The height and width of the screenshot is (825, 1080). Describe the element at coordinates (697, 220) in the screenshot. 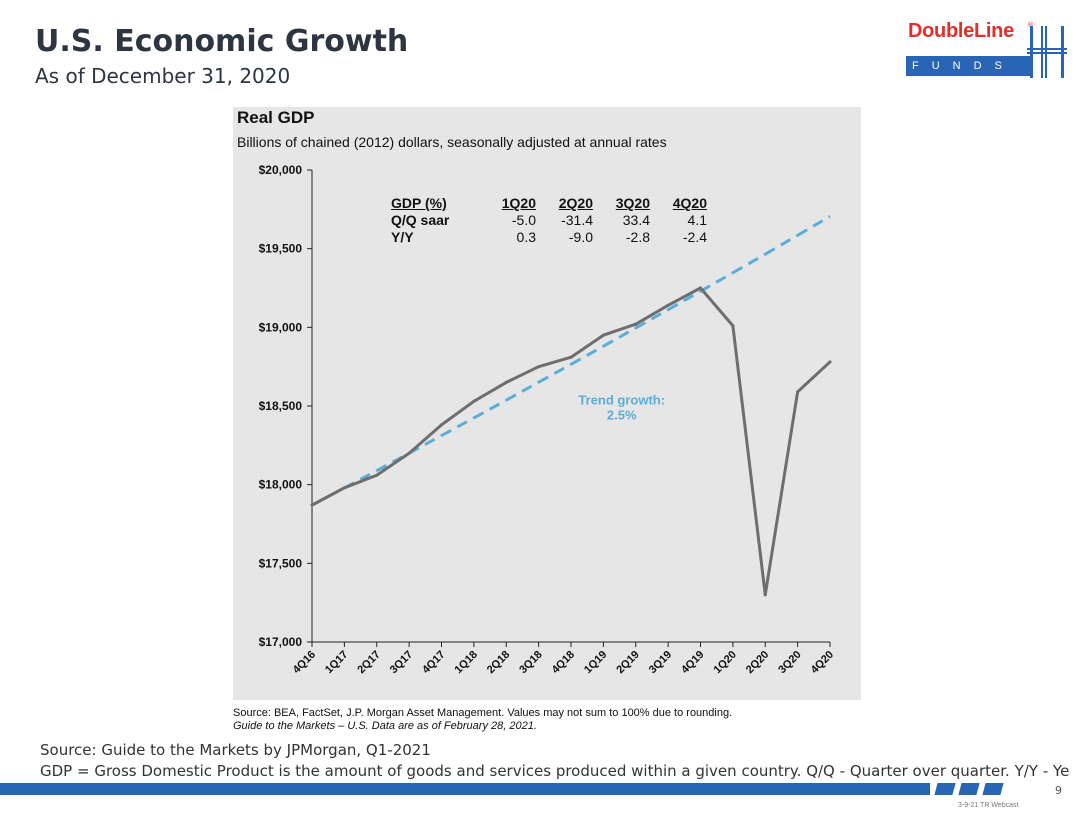

I see `table-cell: 4.1` at that location.